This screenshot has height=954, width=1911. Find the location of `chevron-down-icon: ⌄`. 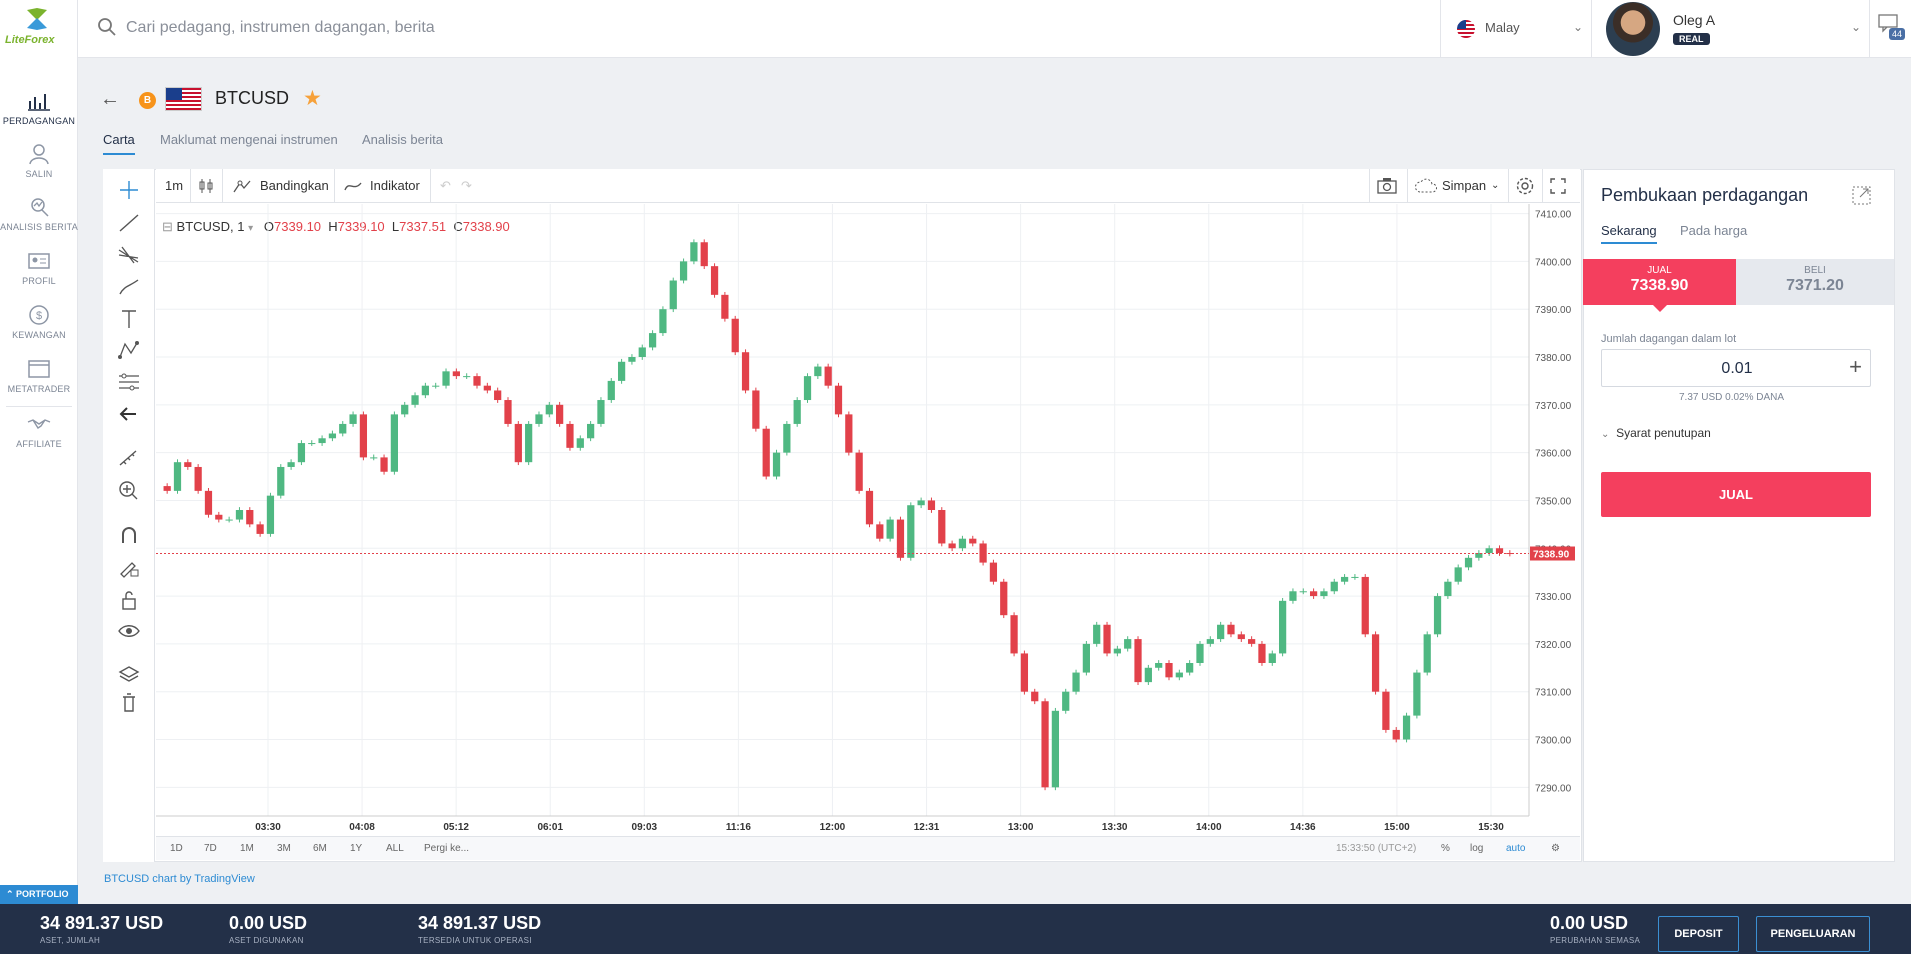

chevron-down-icon: ⌄ is located at coordinates (1495, 185).